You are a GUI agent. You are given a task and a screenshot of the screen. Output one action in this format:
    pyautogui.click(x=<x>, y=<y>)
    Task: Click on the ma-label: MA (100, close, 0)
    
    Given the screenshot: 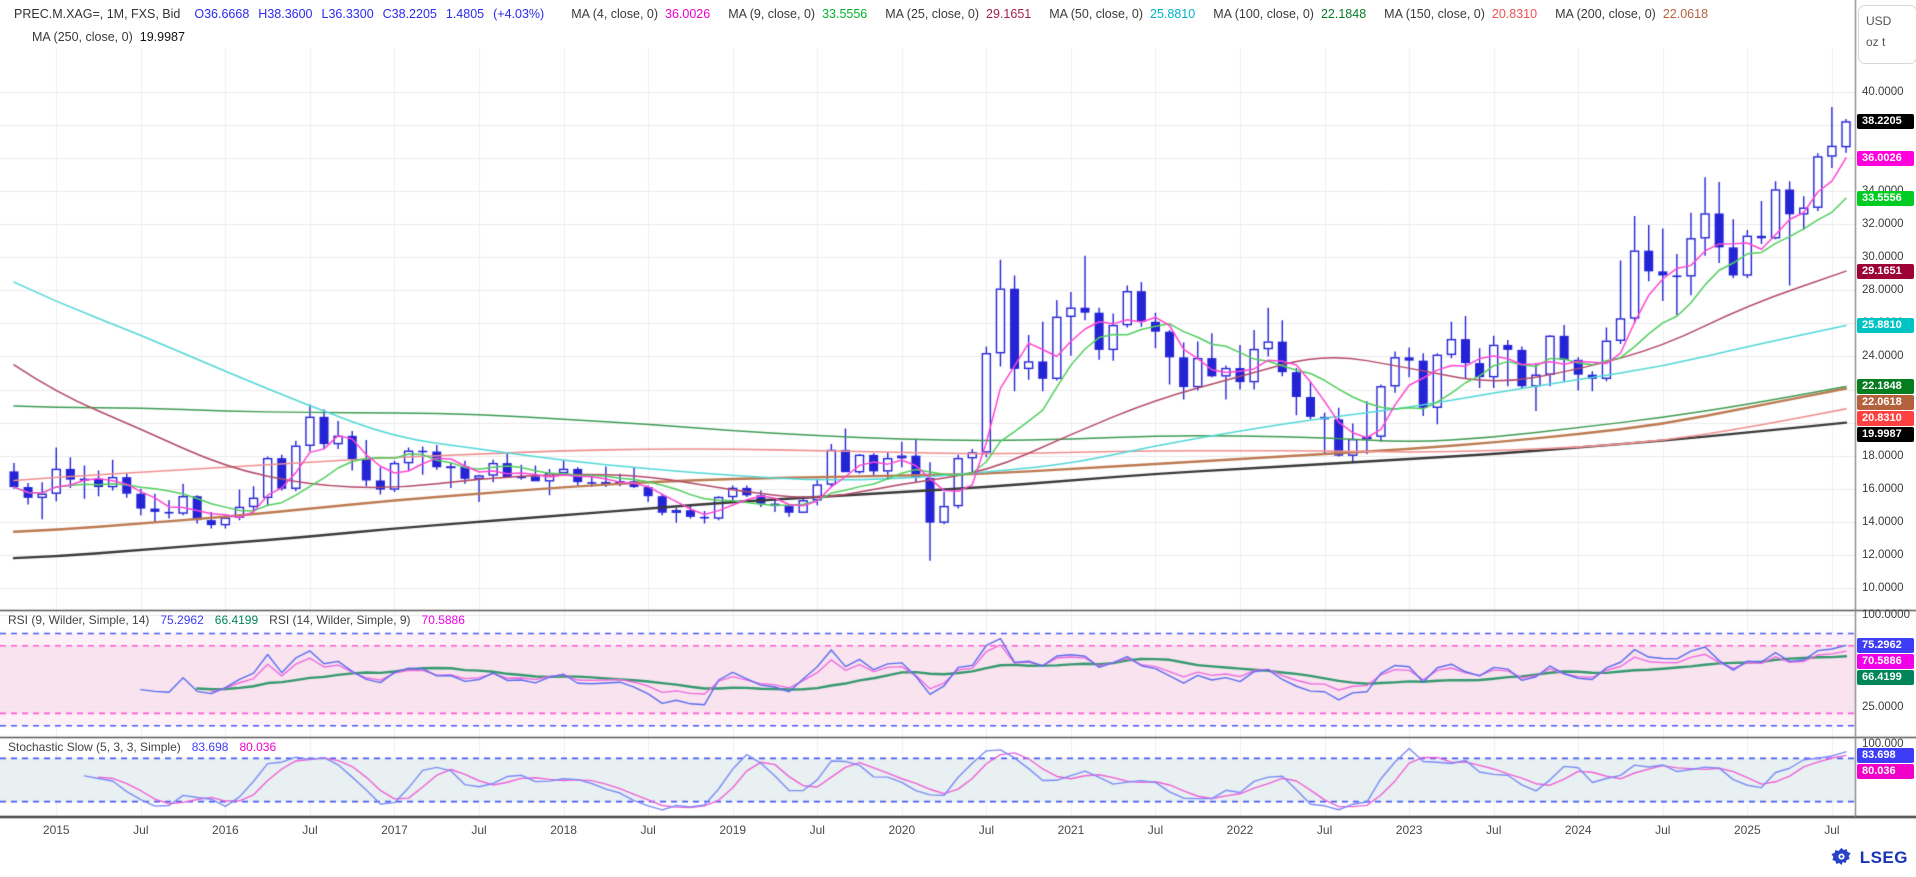 What is the action you would take?
    pyautogui.click(x=1263, y=14)
    